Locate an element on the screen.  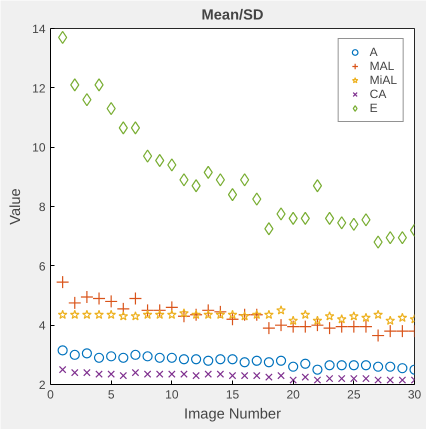
legend-label: MiAL is located at coordinates (383, 80).